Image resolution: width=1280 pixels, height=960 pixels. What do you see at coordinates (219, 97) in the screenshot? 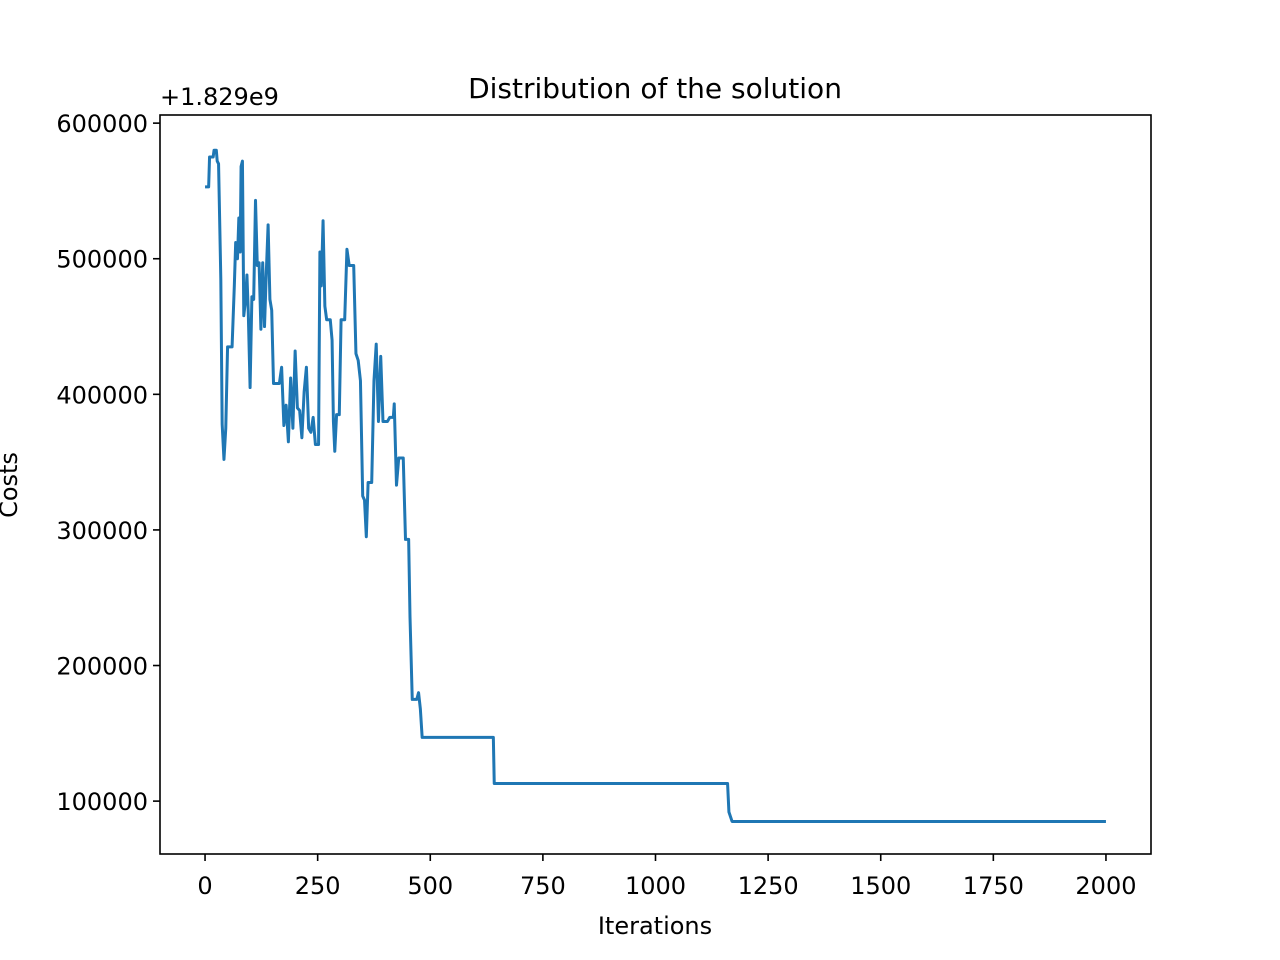
I see `y-offset-label: +1.829e9` at bounding box center [219, 97].